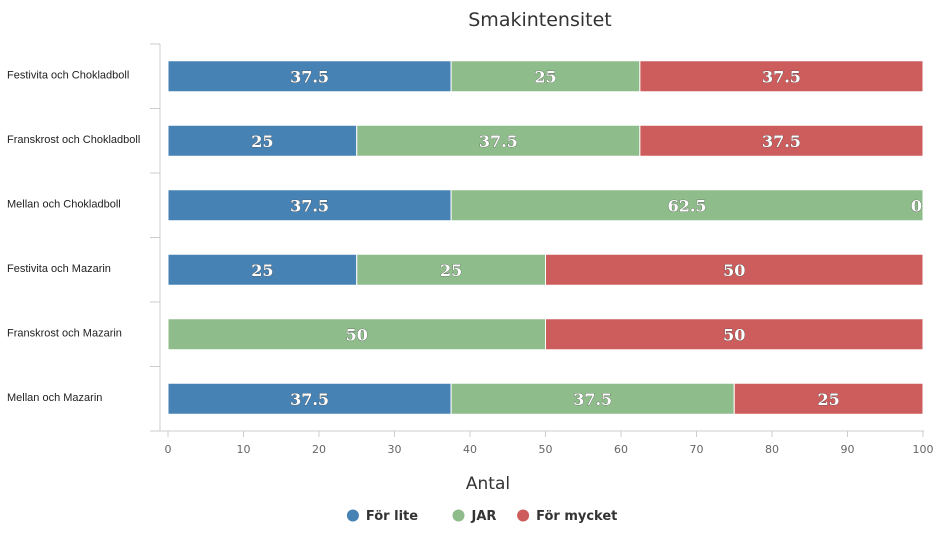 The width and height of the screenshot is (941, 535). What do you see at coordinates (621, 449) in the screenshot?
I see `x-tick-label: 60` at bounding box center [621, 449].